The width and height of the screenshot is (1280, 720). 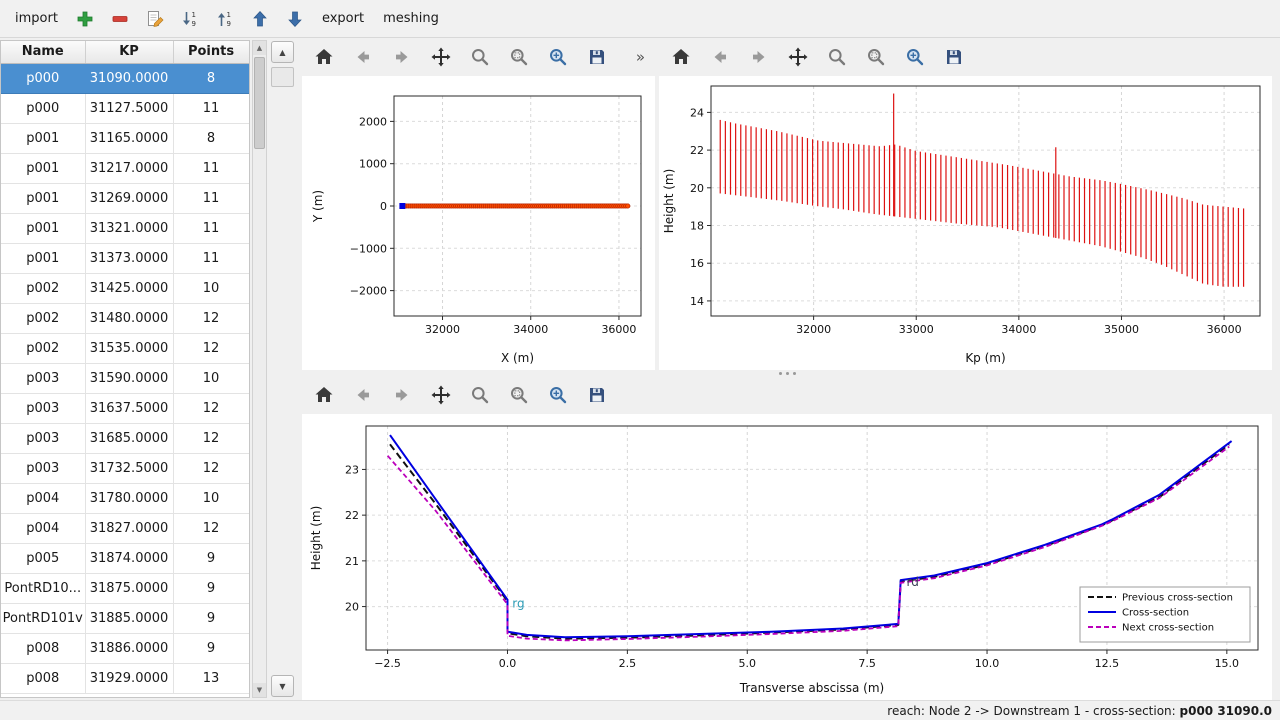 What do you see at coordinates (125, 498) in the screenshot?
I see `table-row: p004 31780.0000 10` at bounding box center [125, 498].